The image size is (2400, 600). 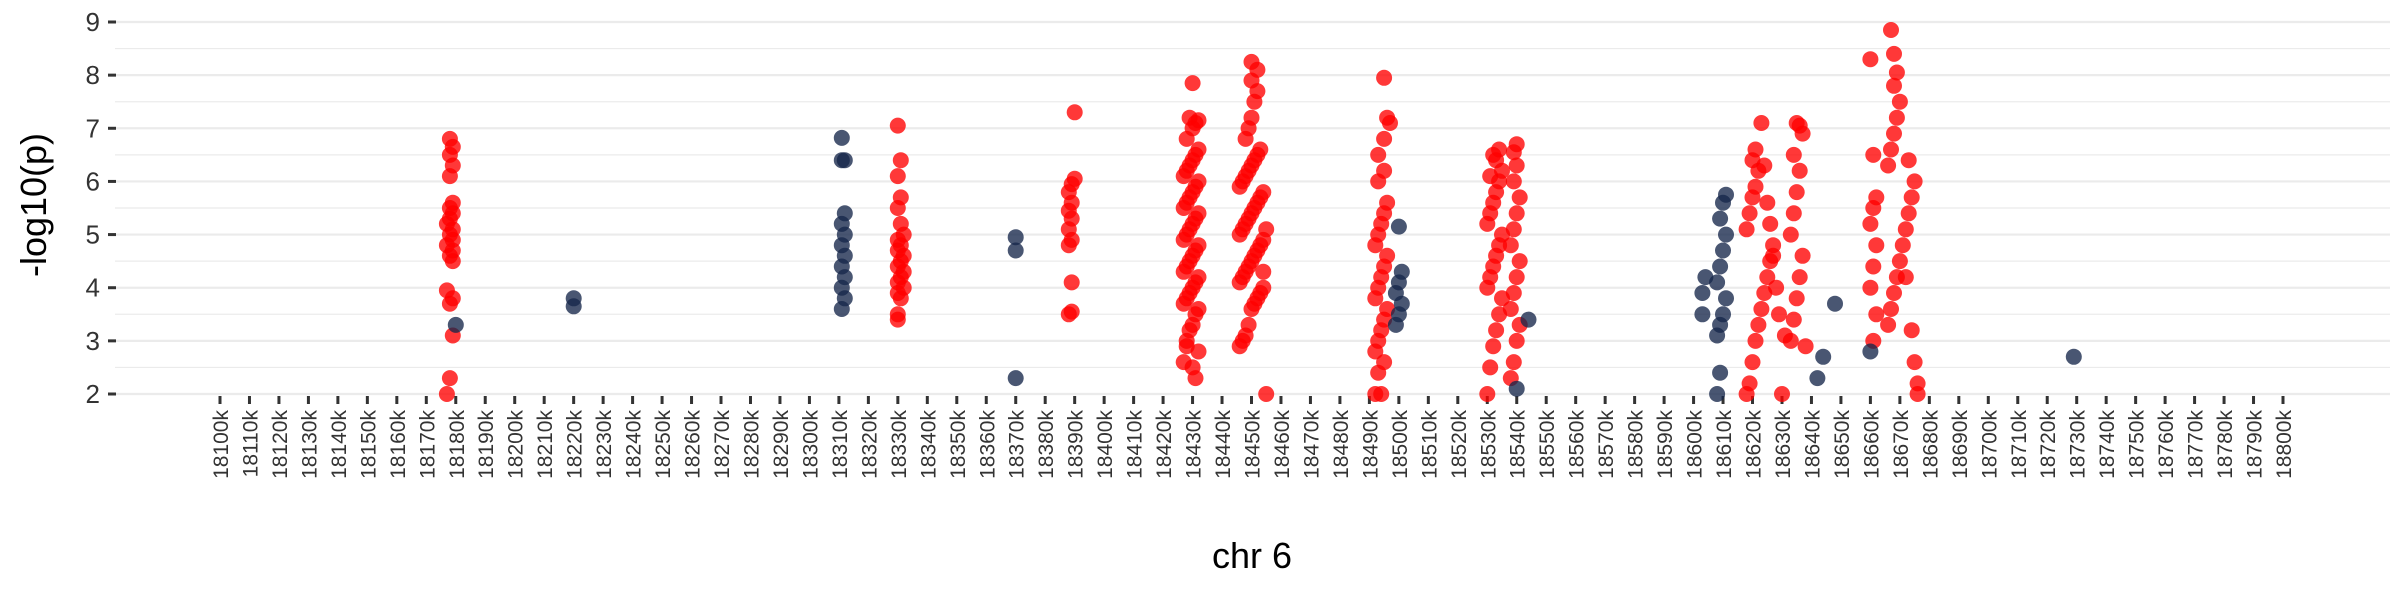 I want to click on x-tick-label: 18100k, so click(x=221, y=444).